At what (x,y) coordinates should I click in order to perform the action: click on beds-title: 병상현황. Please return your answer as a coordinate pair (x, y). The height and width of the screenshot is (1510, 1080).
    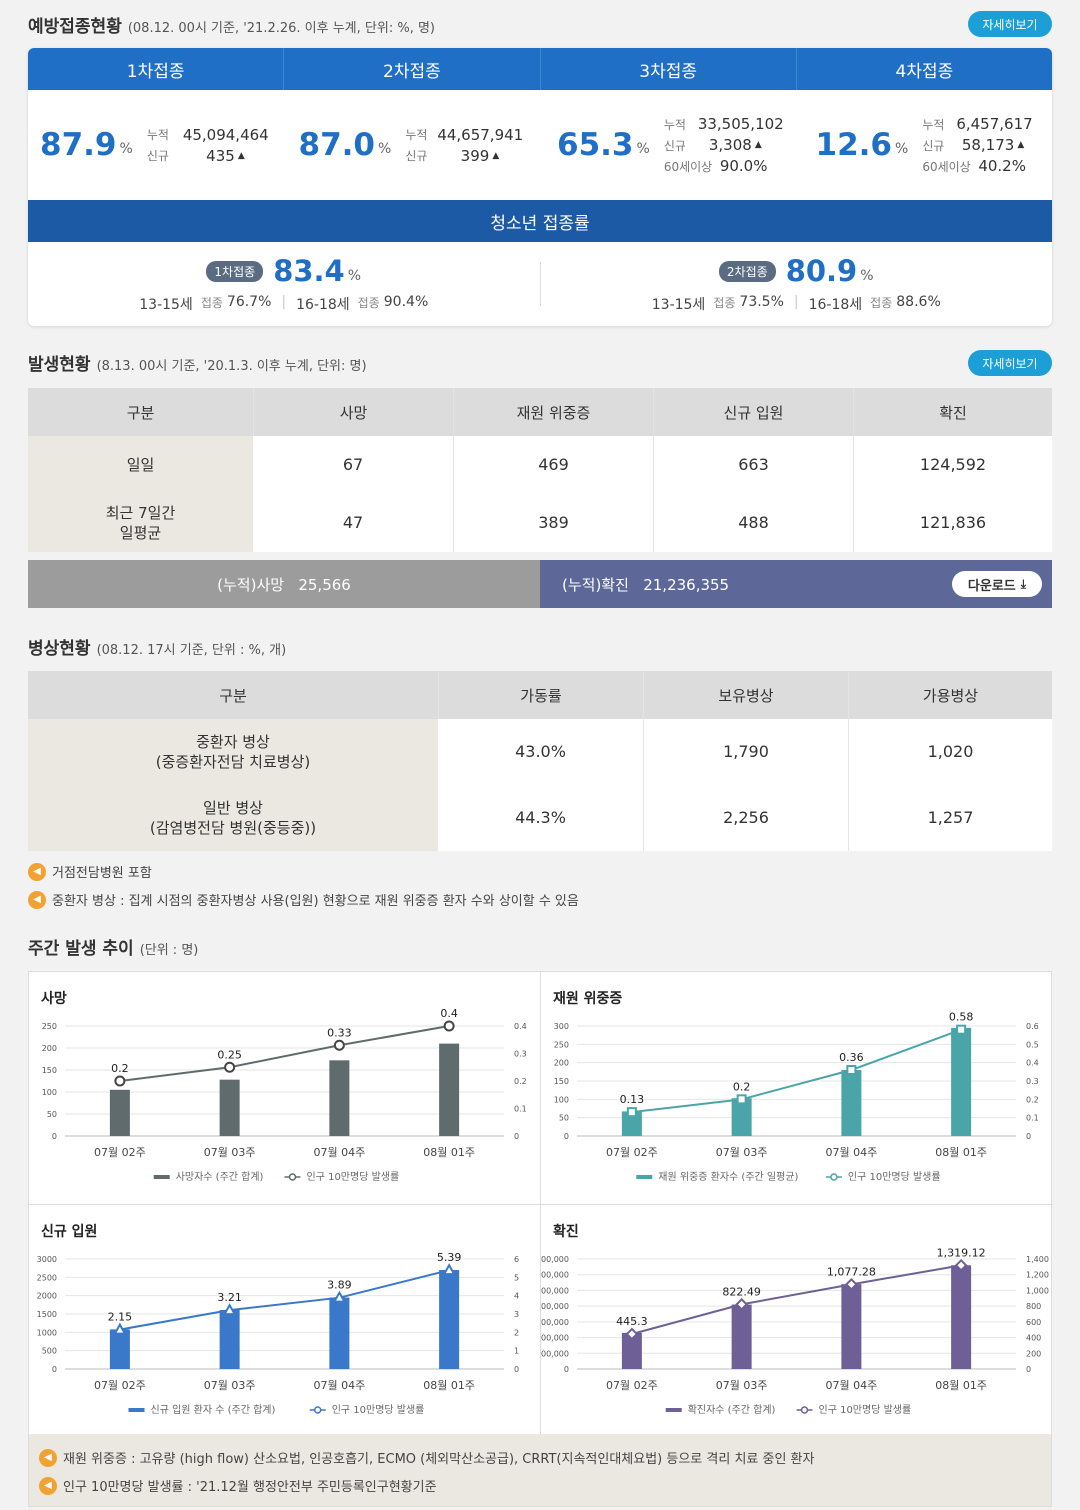
    Looking at the image, I should click on (59, 649).